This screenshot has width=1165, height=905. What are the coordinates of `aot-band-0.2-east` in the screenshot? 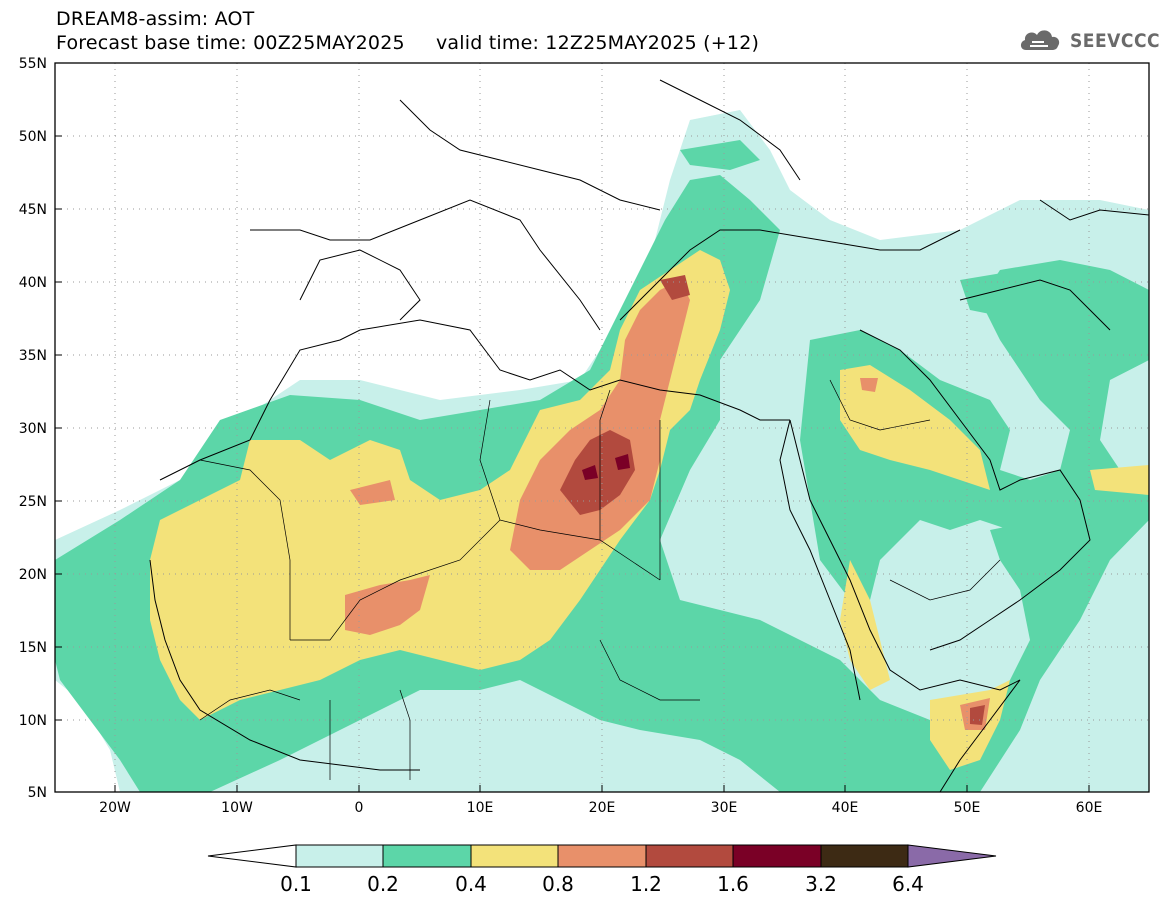 It's located at (1054, 305).